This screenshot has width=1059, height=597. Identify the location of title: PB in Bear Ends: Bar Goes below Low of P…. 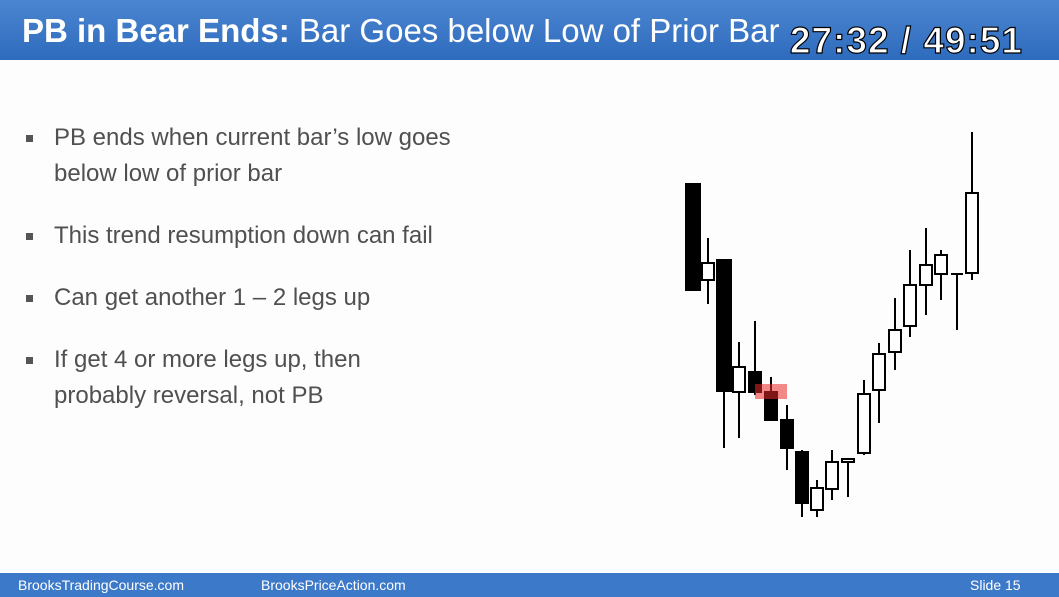
(400, 31).